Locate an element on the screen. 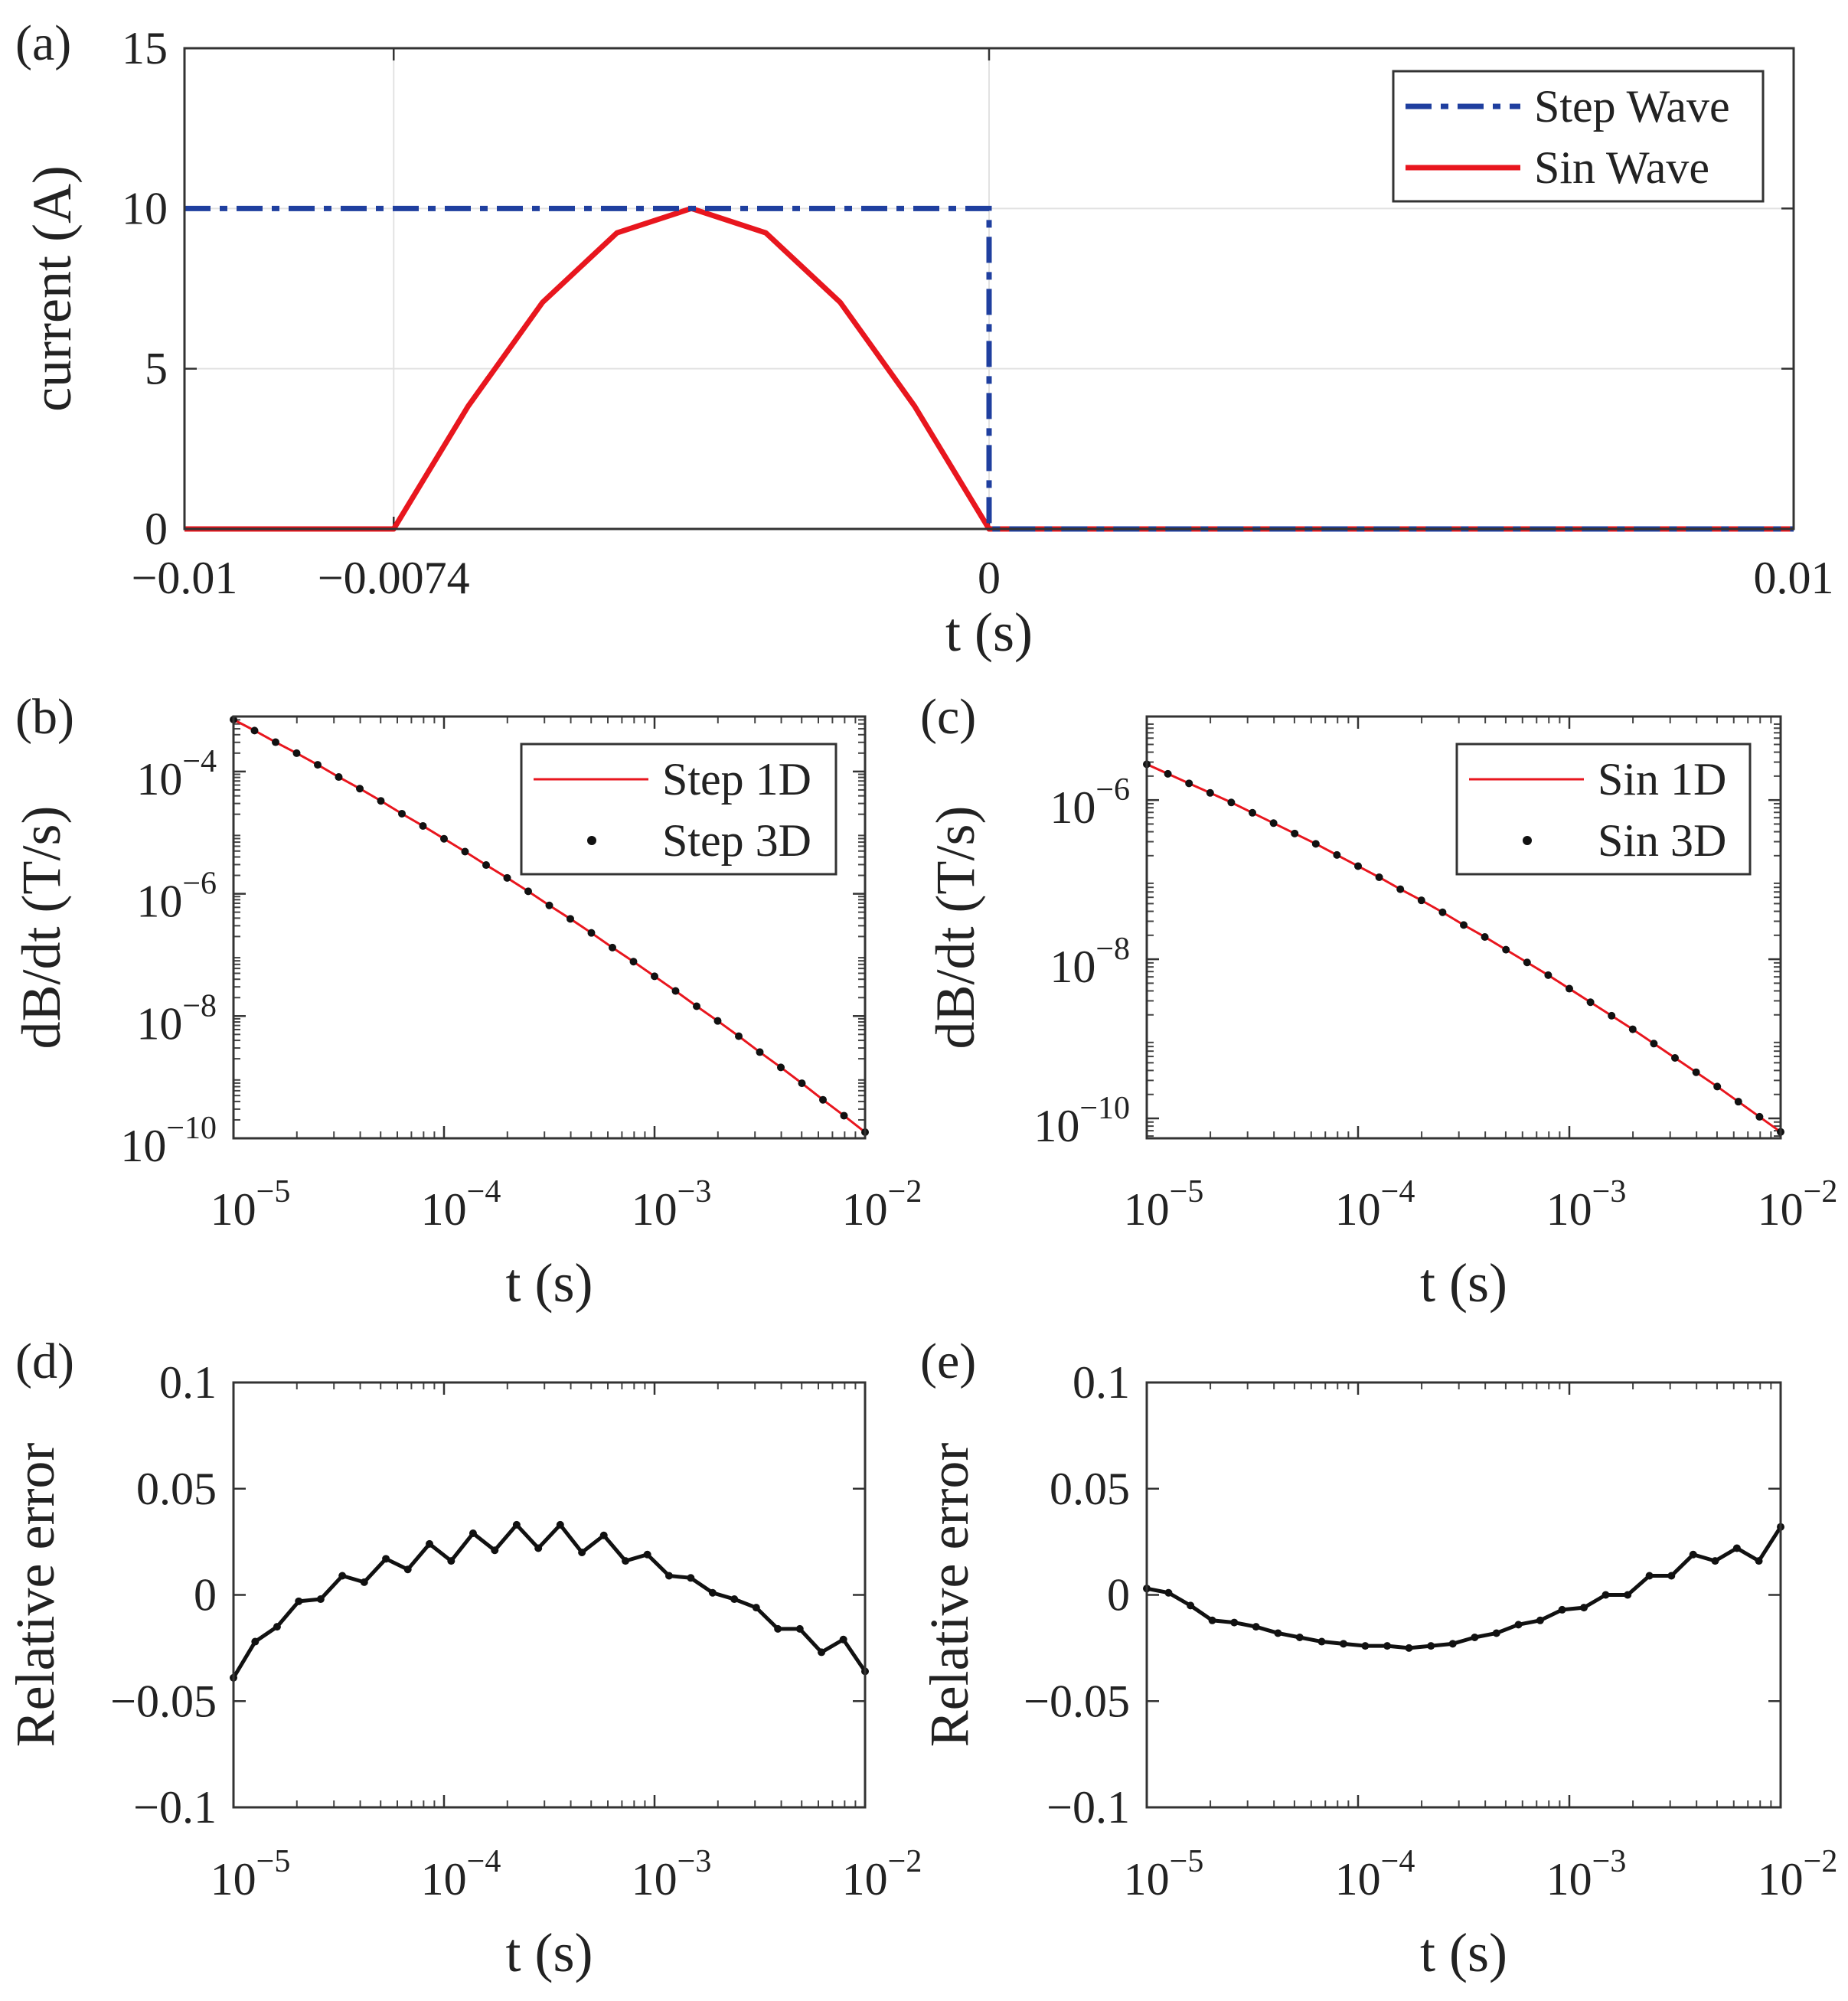 The width and height of the screenshot is (1848, 2001). legend-entry-label: Step 3D is located at coordinates (736, 840).